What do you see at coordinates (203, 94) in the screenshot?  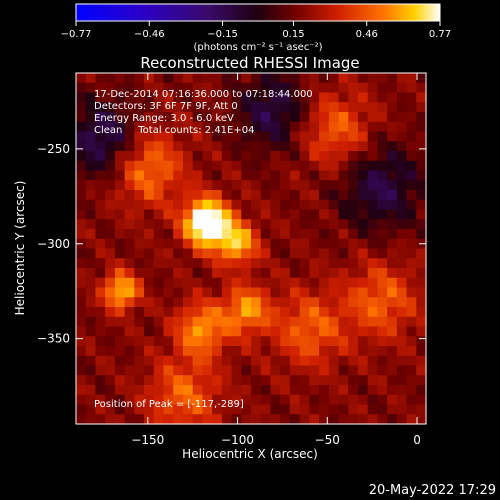 I see `annotation-time-range: 17-Dec-2014 07:16:36.000 to 07:18:44.000` at bounding box center [203, 94].